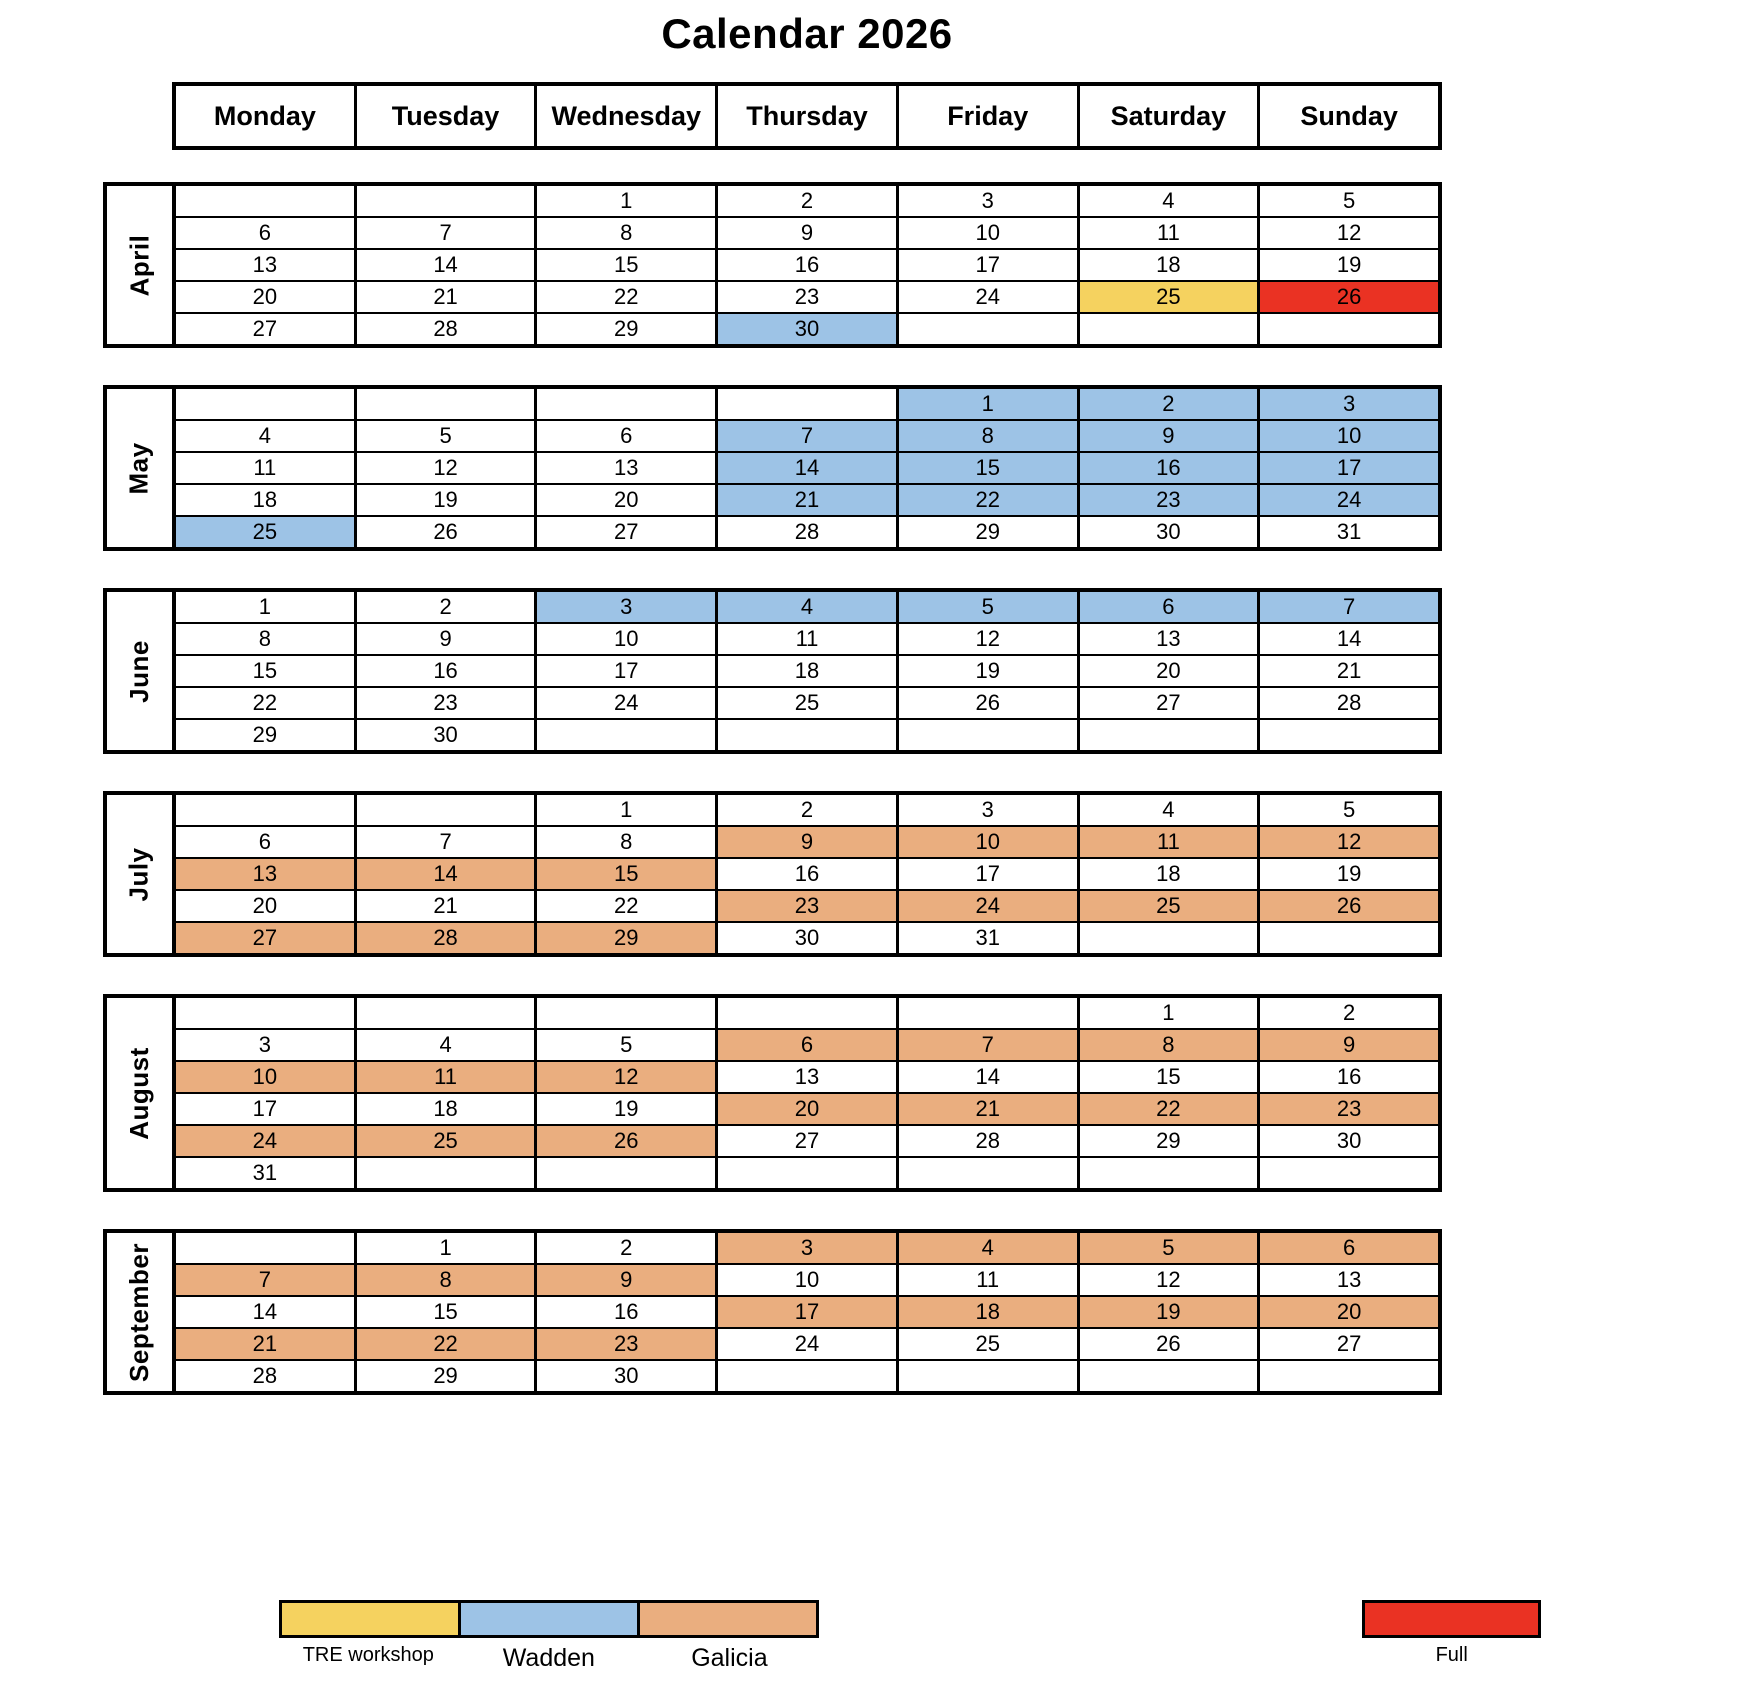  Describe the element at coordinates (1349, 436) in the screenshot. I see `day-may-10: 10` at that location.